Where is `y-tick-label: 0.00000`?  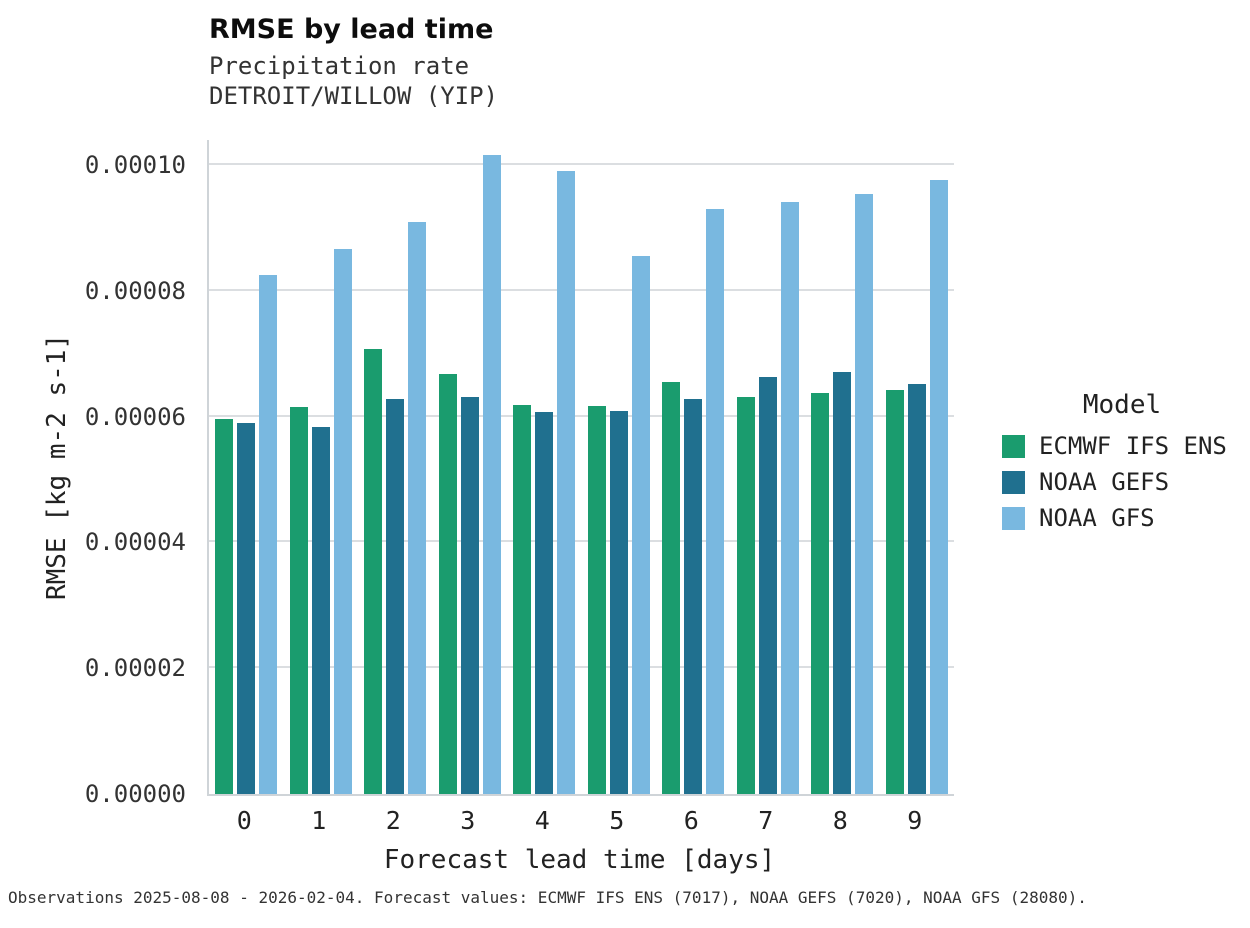 y-tick-label: 0.00000 is located at coordinates (135, 794).